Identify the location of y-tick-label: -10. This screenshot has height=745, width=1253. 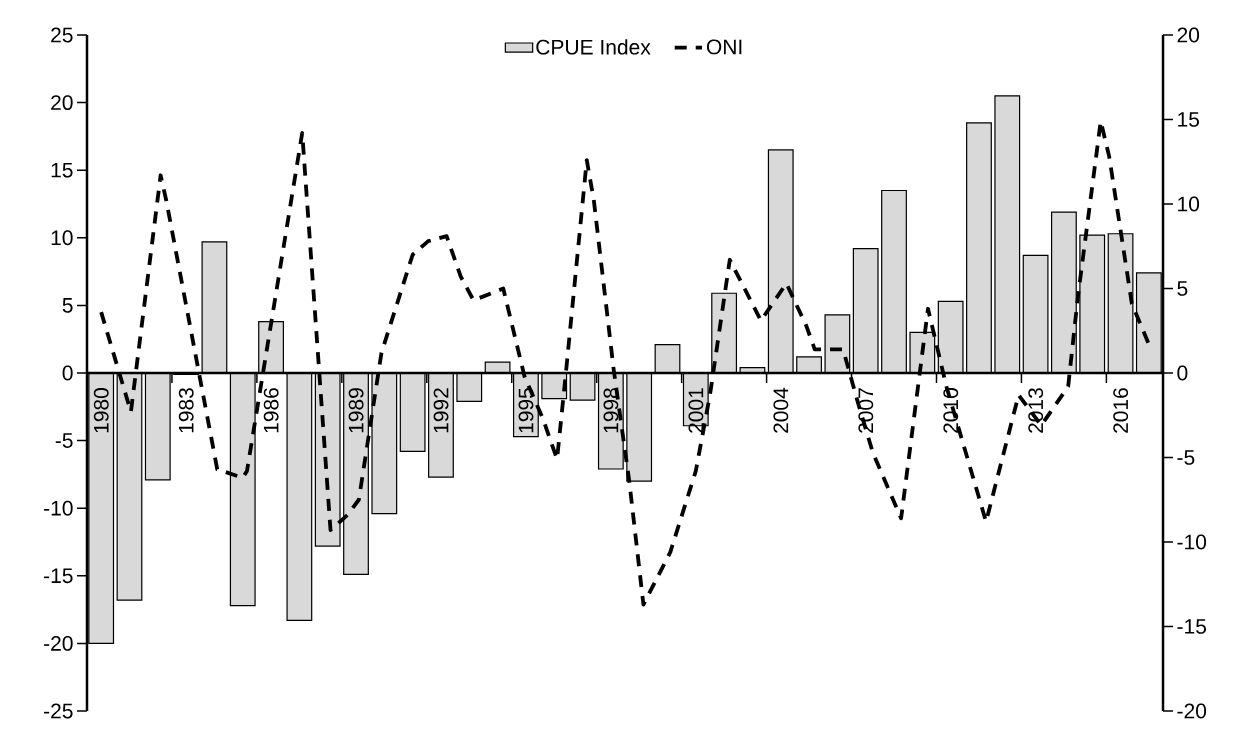
(58, 508).